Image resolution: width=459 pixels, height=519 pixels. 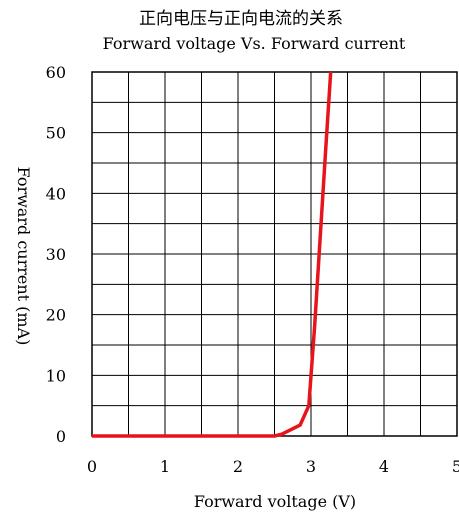 What do you see at coordinates (238, 466) in the screenshot?
I see `x-tick-label: 2` at bounding box center [238, 466].